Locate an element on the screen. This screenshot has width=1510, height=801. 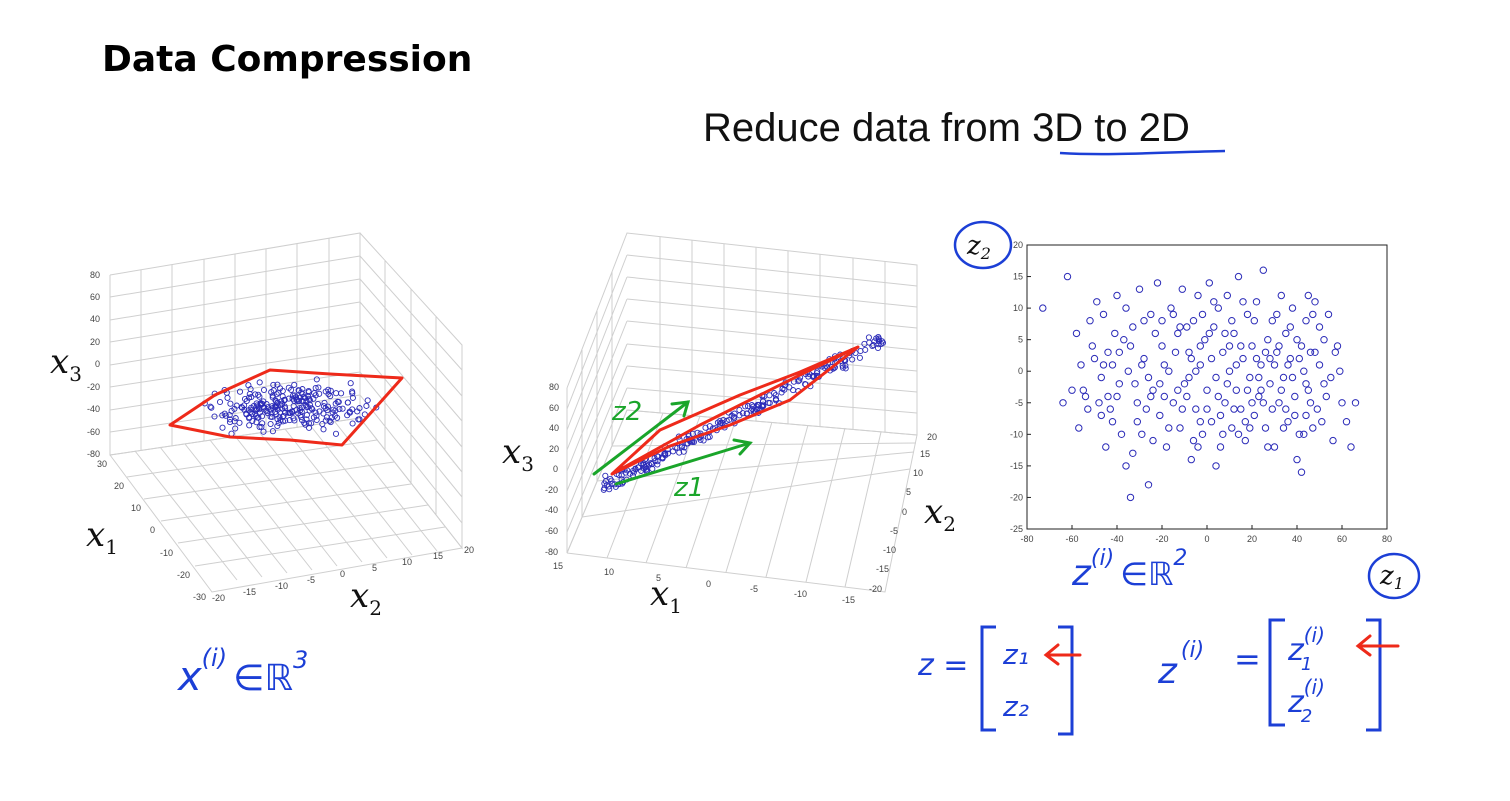
arrow-z2 is located at coordinates (641, 438).